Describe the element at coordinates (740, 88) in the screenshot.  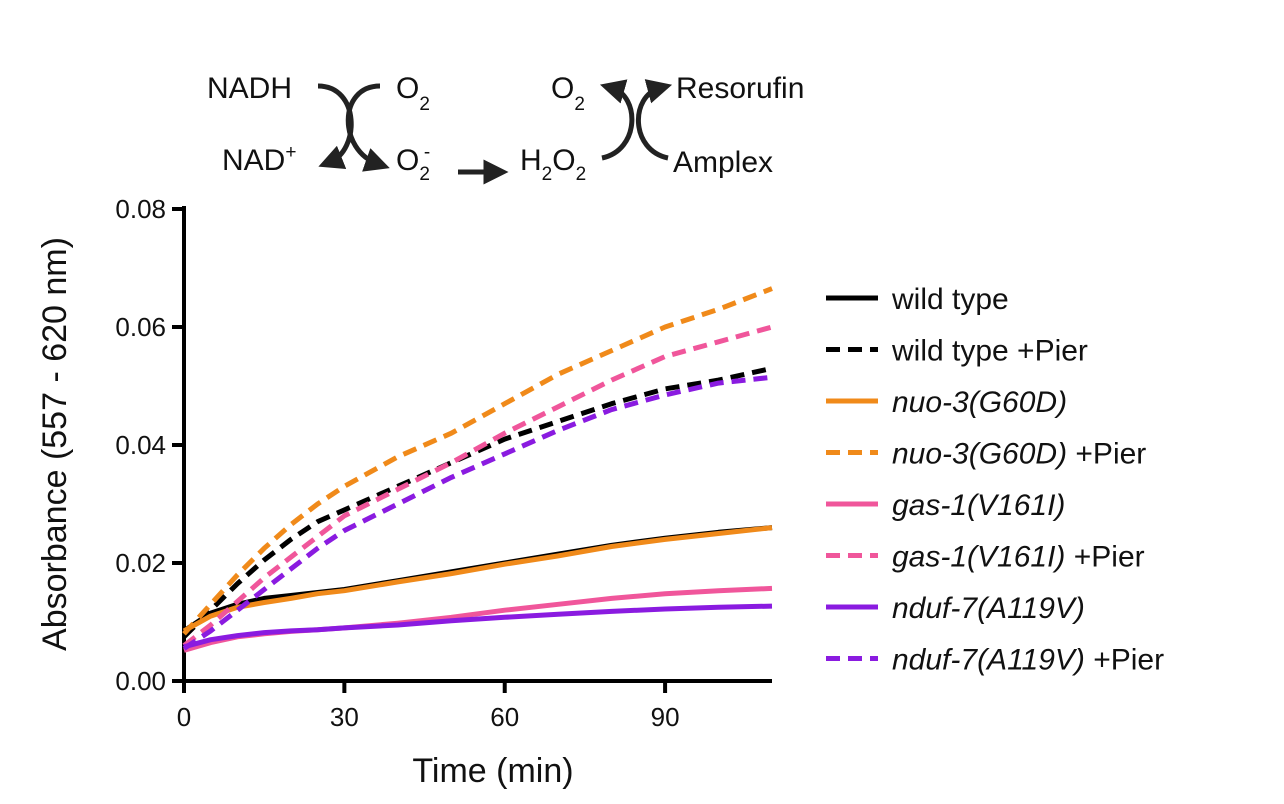
I see `resorufin-label: Resorufin` at that location.